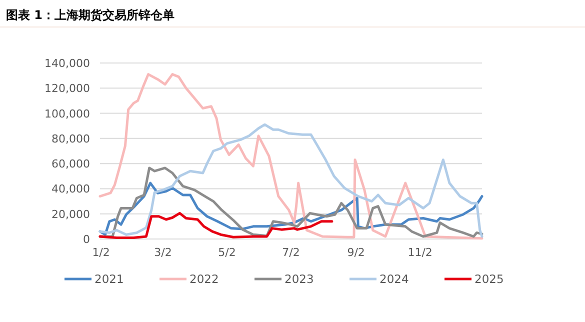 Image resolution: width=585 pixels, height=322 pixels. Describe the element at coordinates (356, 252) in the screenshot. I see `x-tick-label: 9/2` at that location.